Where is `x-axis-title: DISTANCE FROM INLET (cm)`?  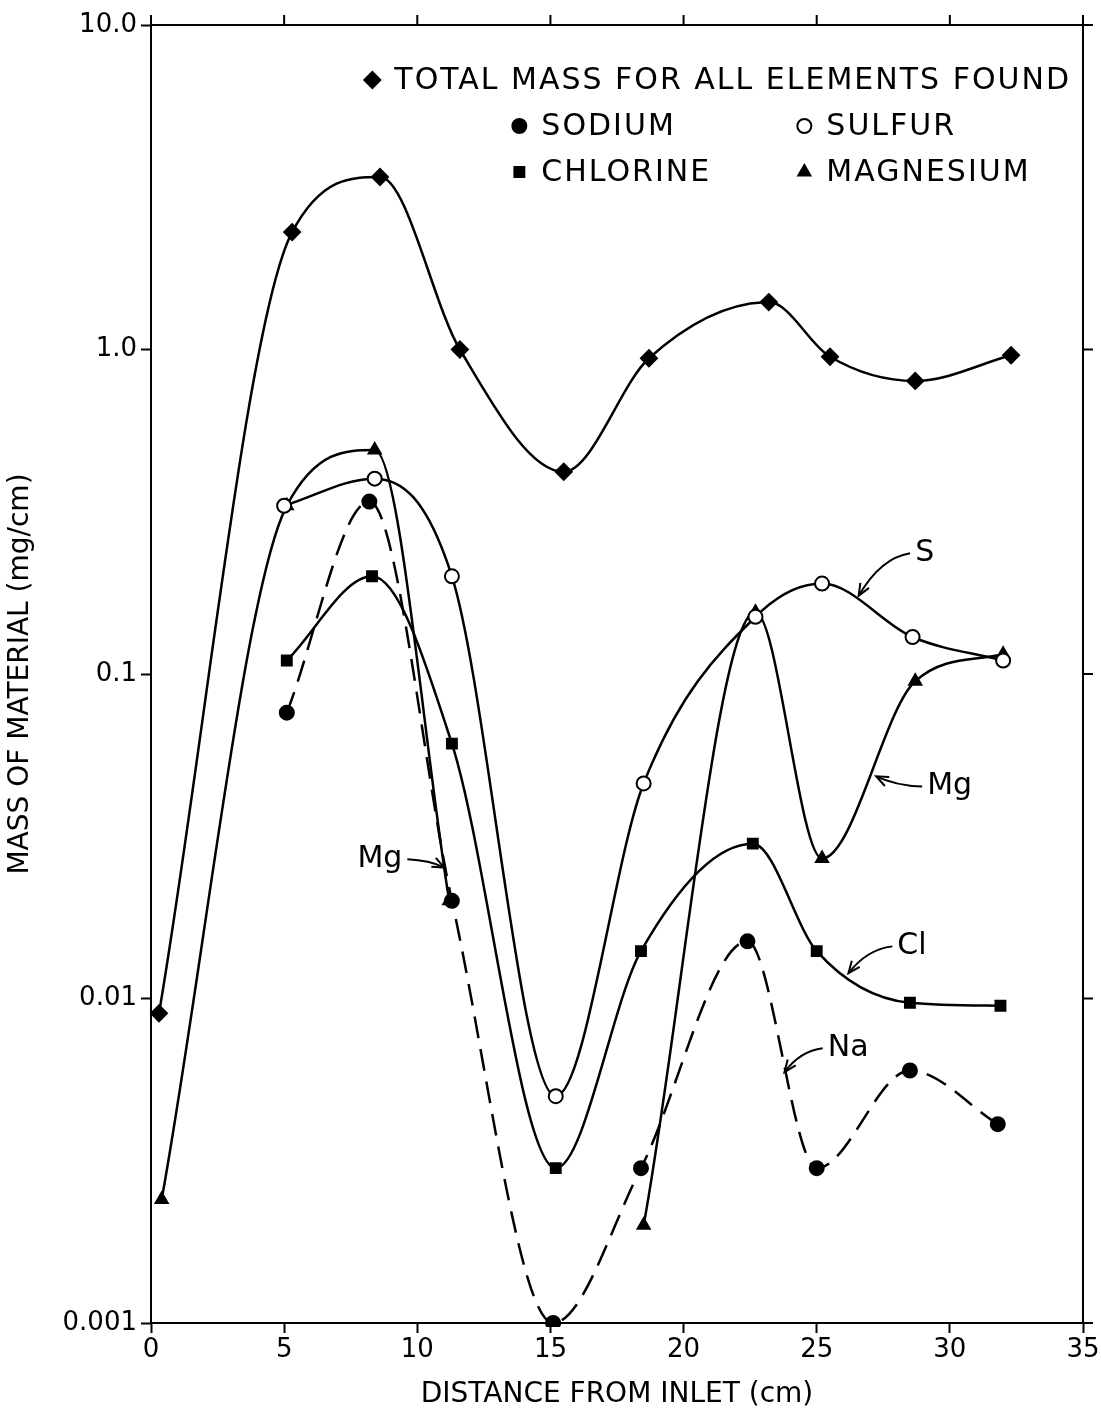
x-axis-title: DISTANCE FROM INLET (cm) is located at coordinates (617, 1393).